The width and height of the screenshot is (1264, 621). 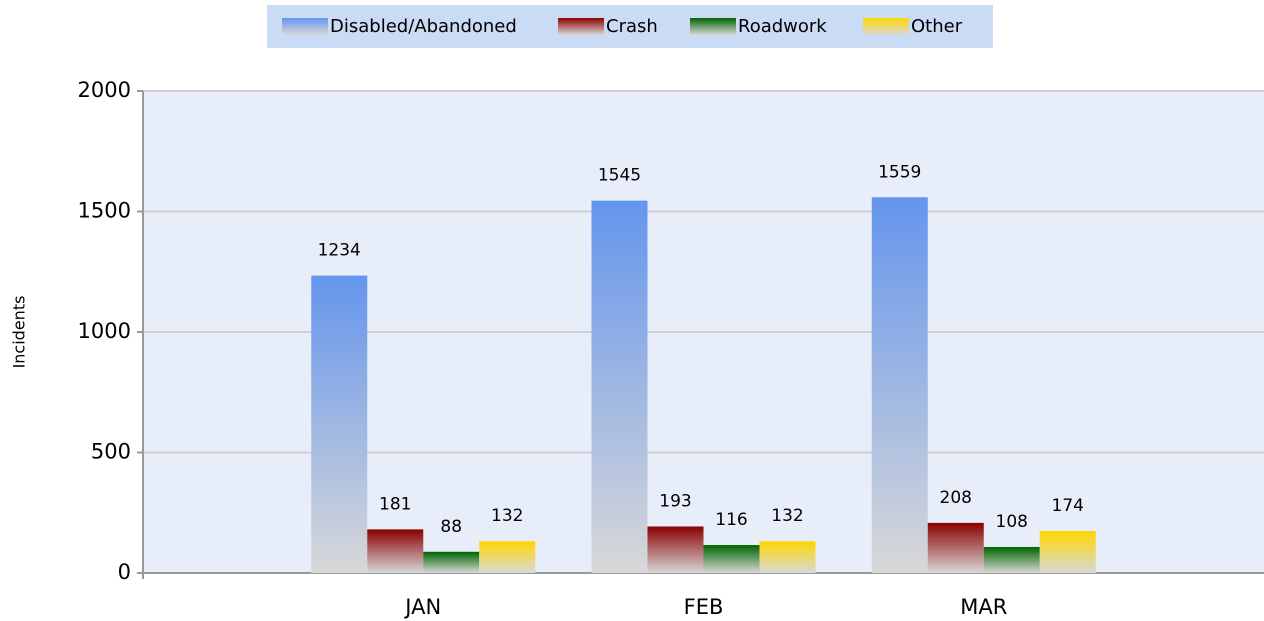 I want to click on value-label: 174, so click(x=1068, y=506).